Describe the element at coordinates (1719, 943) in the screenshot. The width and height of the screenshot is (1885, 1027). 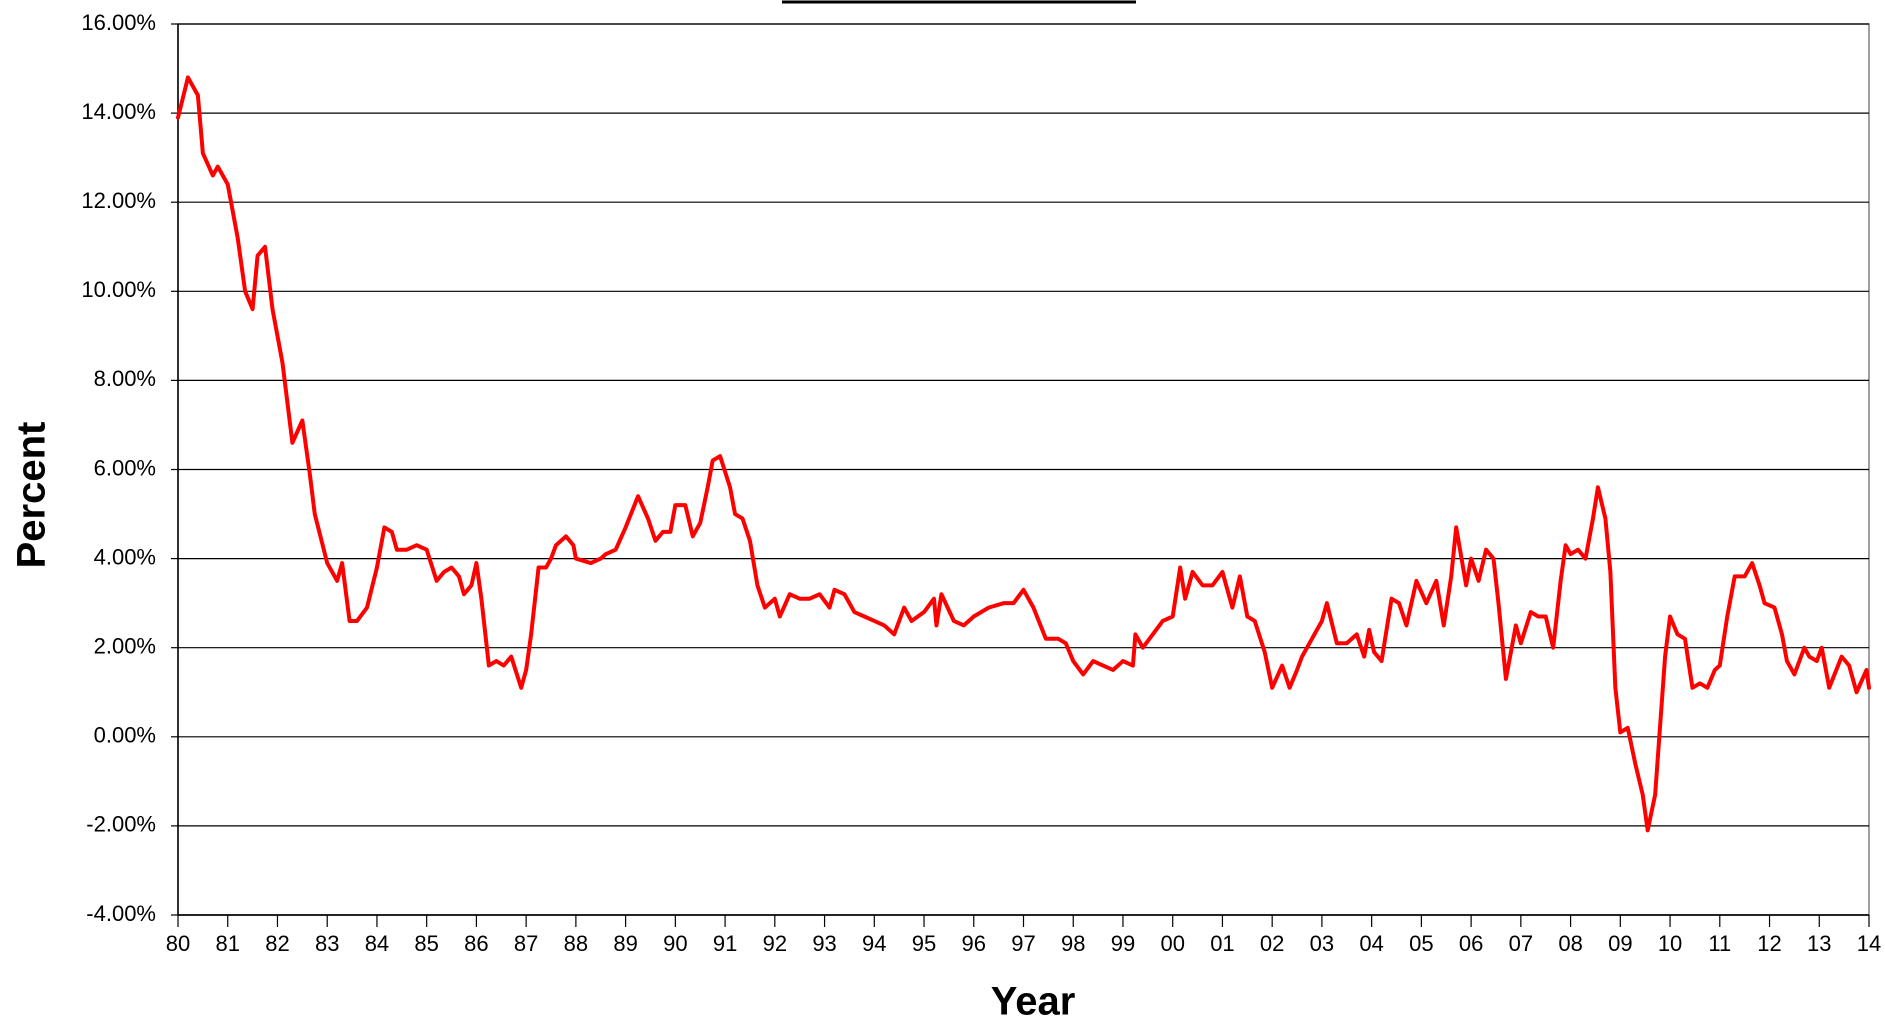
I see `x-tick-label: 11` at that location.